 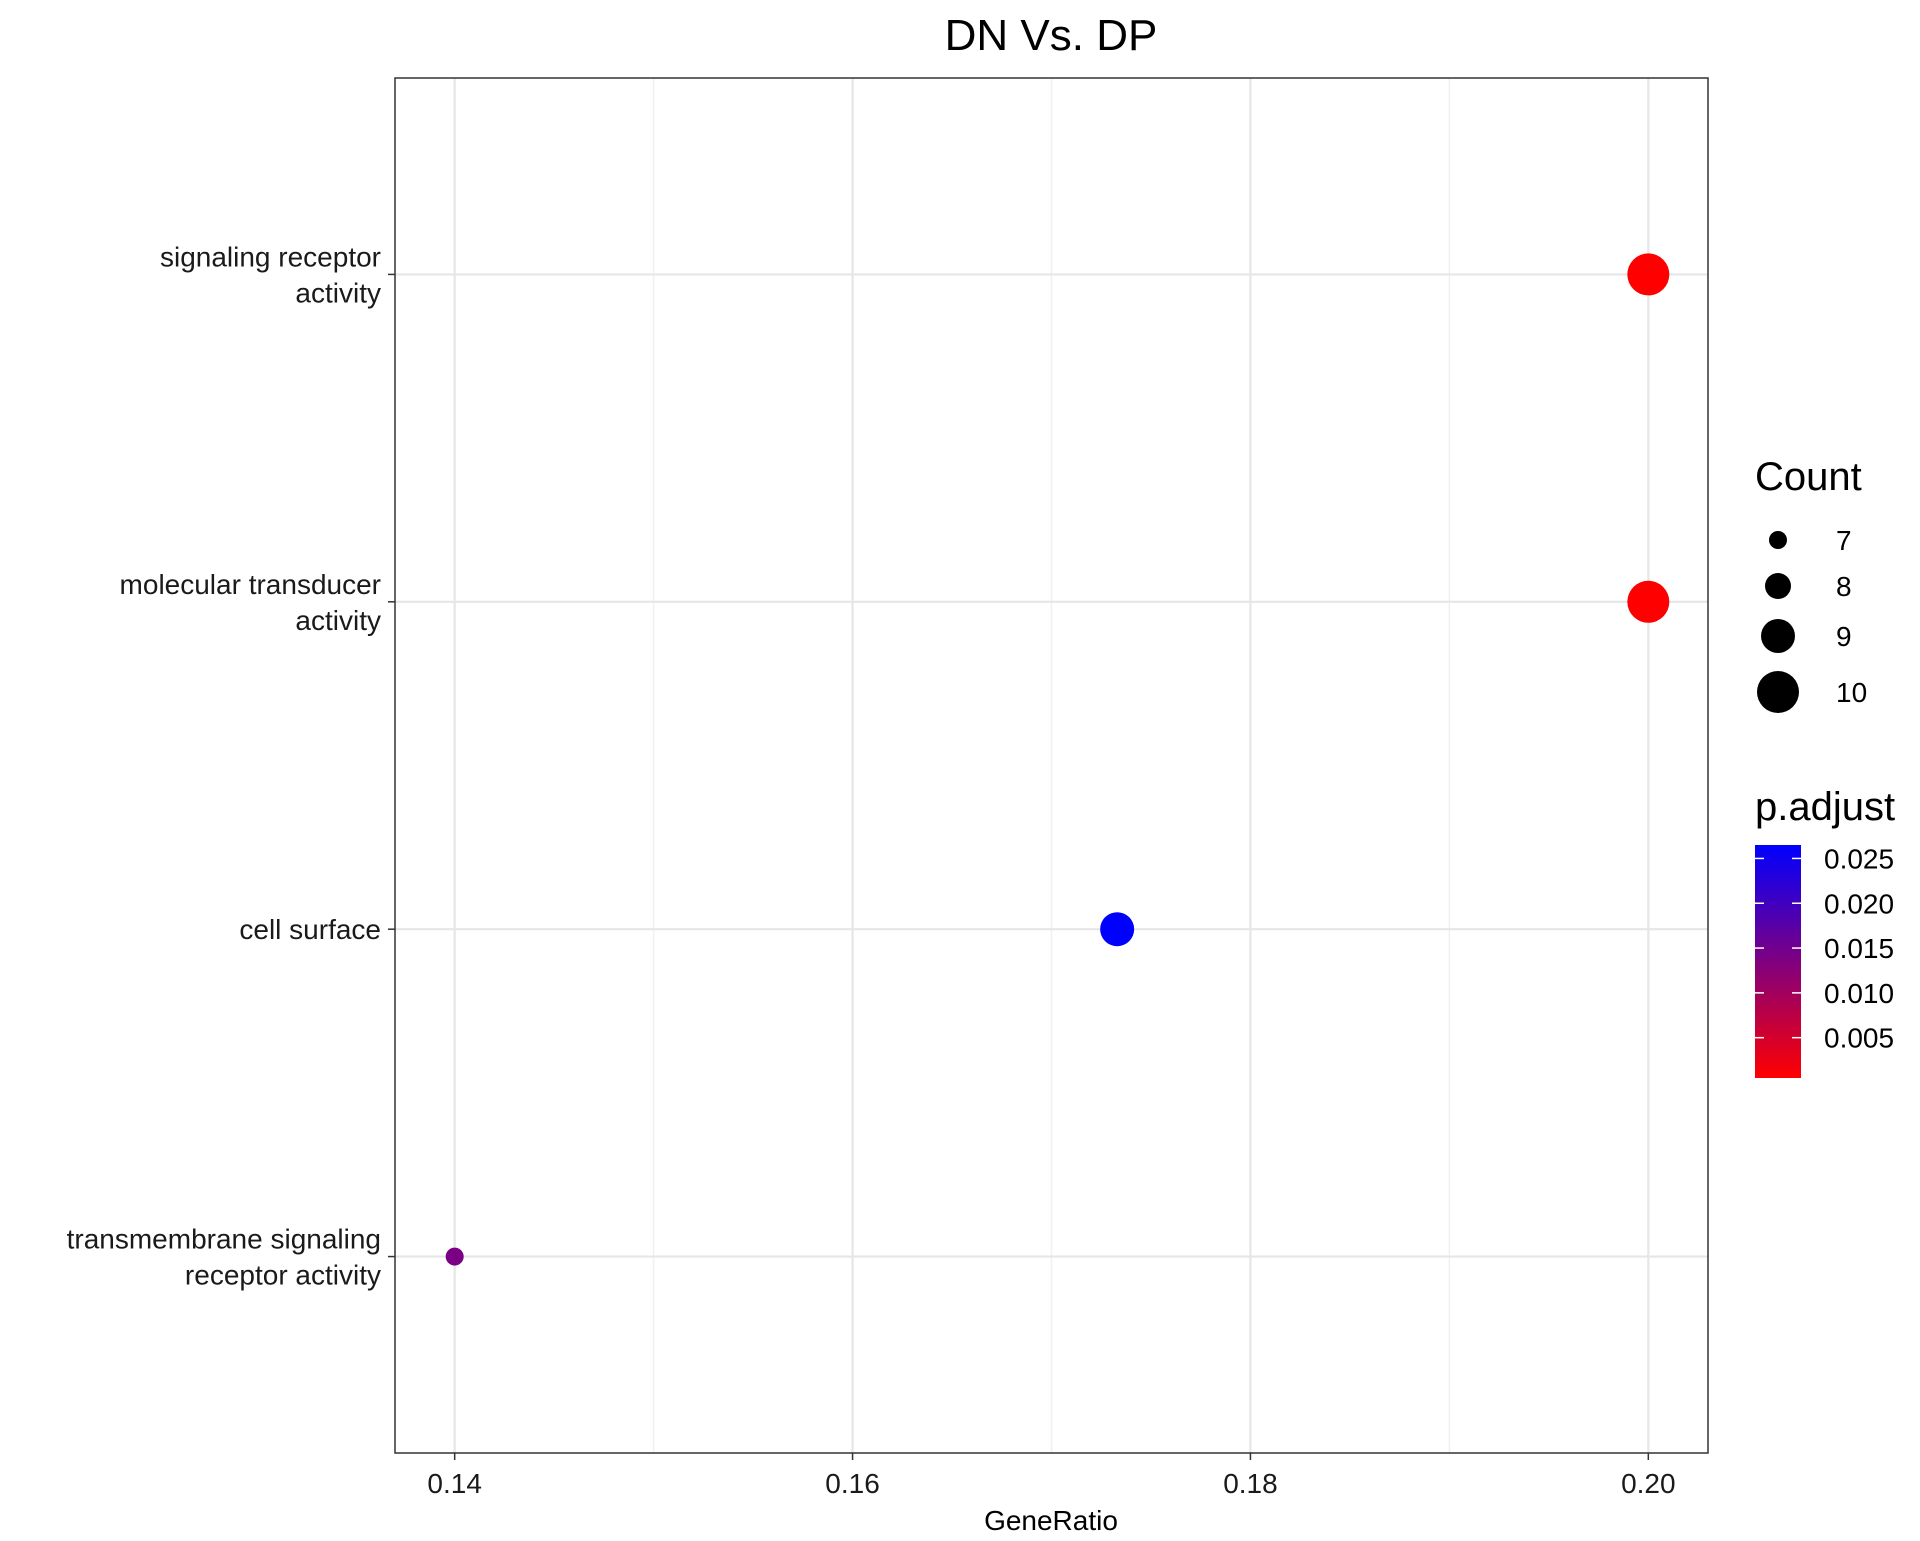 What do you see at coordinates (1844, 540) in the screenshot?
I see `size-legend-label: 7` at bounding box center [1844, 540].